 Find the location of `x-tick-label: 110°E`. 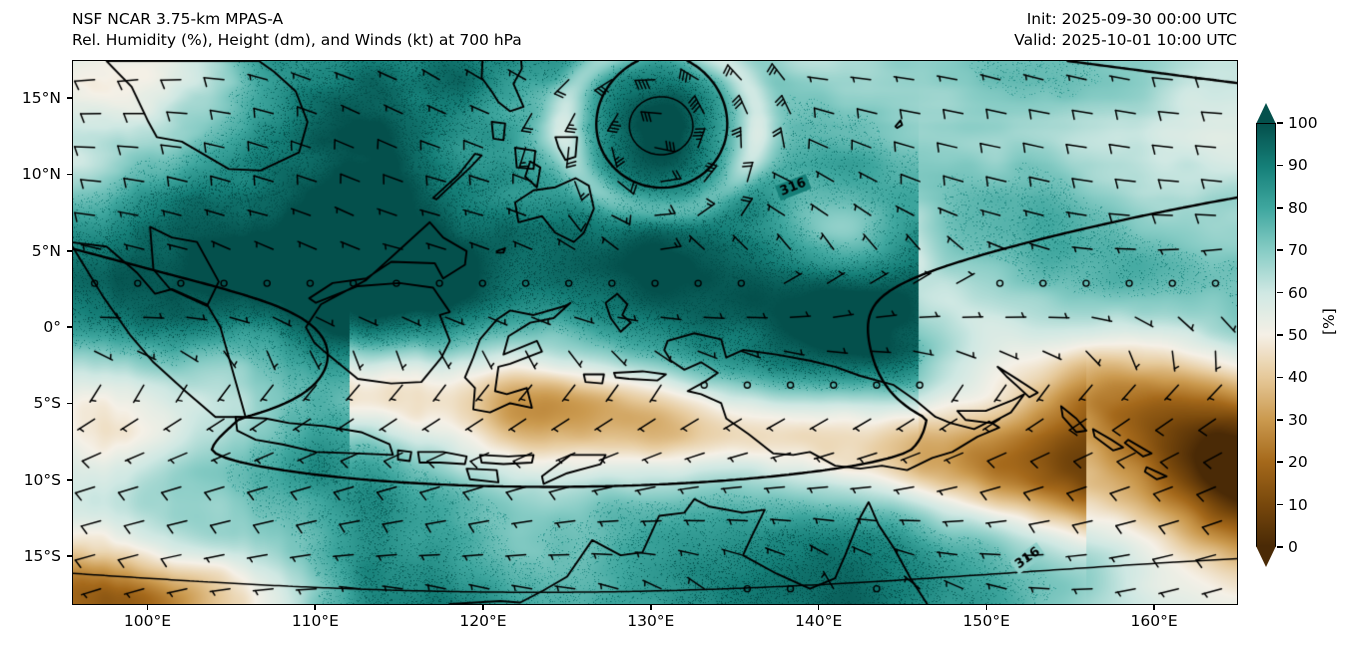

x-tick-label: 110°E is located at coordinates (315, 621).